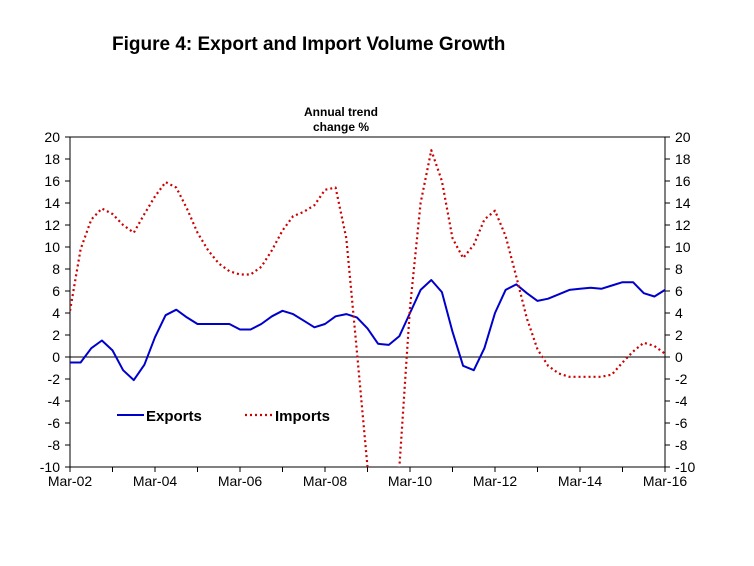 The image size is (754, 566). I want to click on x-tick-label: Mar-02, so click(70, 481).